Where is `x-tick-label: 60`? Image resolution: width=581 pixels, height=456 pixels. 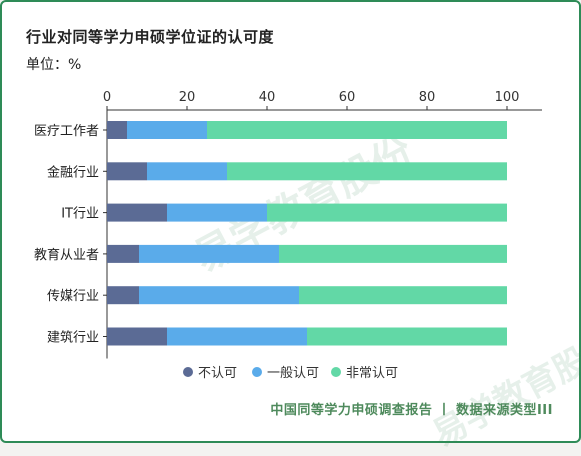
x-tick-label: 60 is located at coordinates (347, 97).